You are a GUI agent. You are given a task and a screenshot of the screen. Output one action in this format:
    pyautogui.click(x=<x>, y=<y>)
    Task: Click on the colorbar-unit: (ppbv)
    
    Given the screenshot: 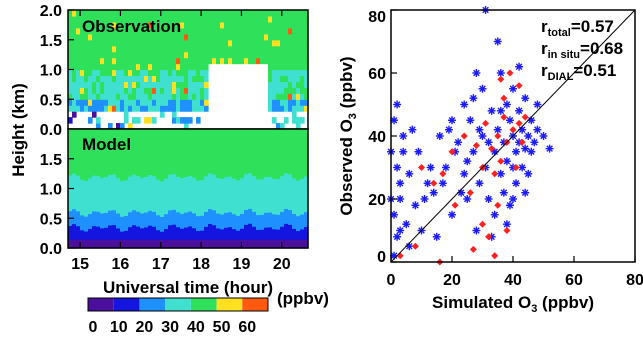 What is the action you would take?
    pyautogui.click(x=303, y=298)
    